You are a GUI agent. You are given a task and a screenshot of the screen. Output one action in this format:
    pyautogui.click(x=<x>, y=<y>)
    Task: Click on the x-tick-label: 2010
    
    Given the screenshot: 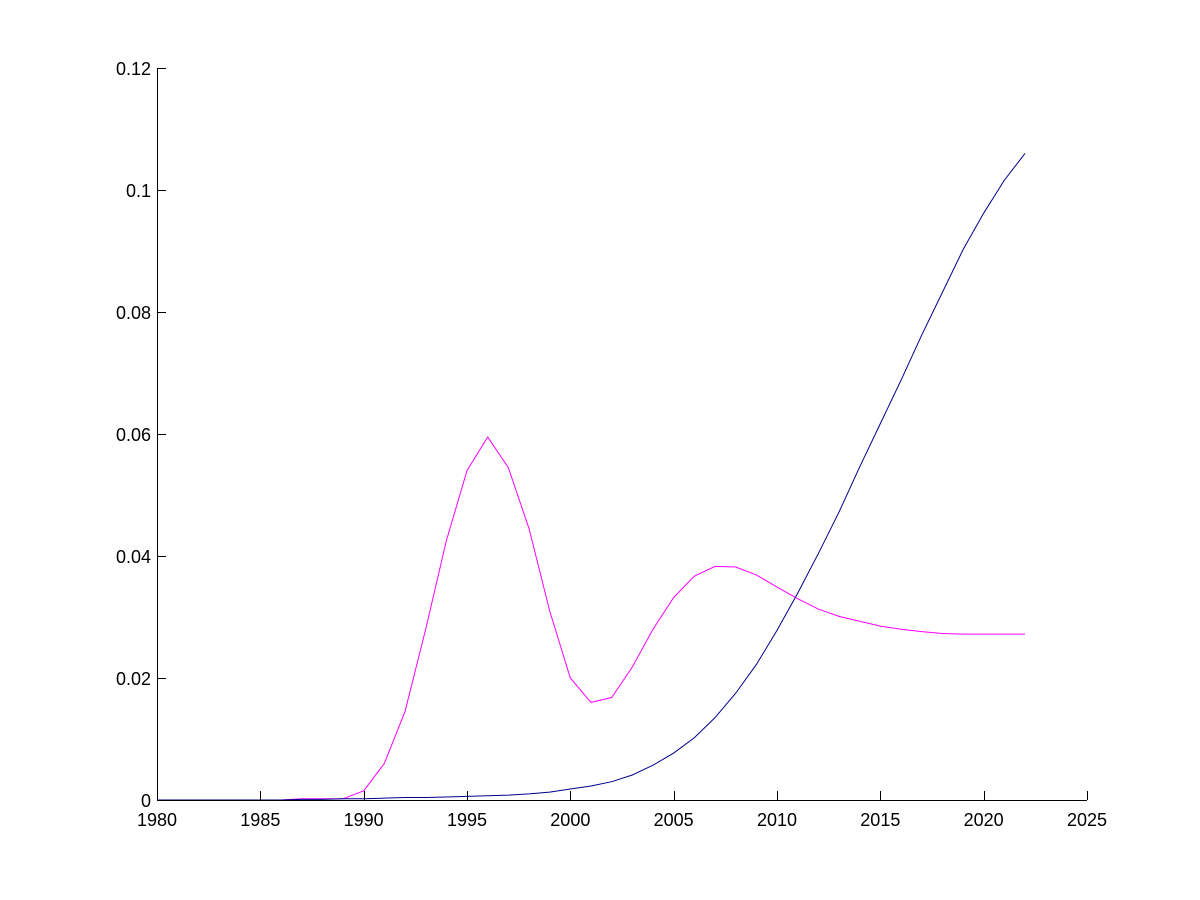 What is the action you would take?
    pyautogui.click(x=777, y=820)
    